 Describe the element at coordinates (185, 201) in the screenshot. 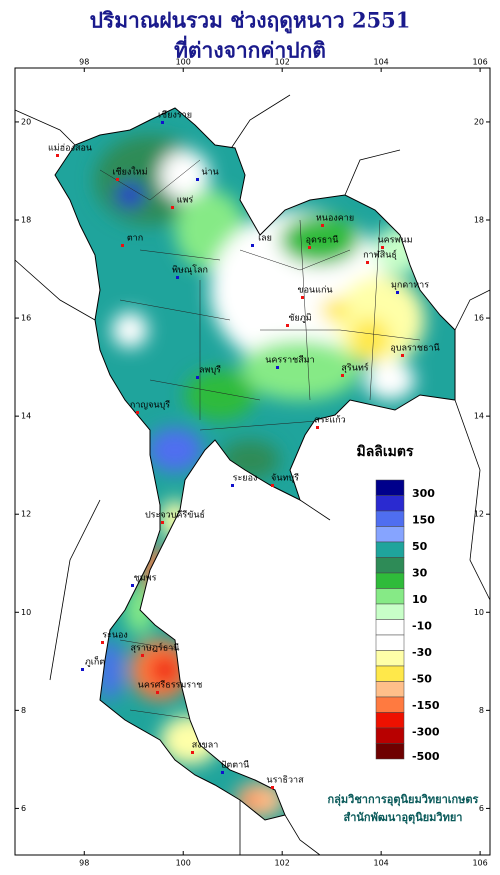

I see `province-label: แพร่` at that location.